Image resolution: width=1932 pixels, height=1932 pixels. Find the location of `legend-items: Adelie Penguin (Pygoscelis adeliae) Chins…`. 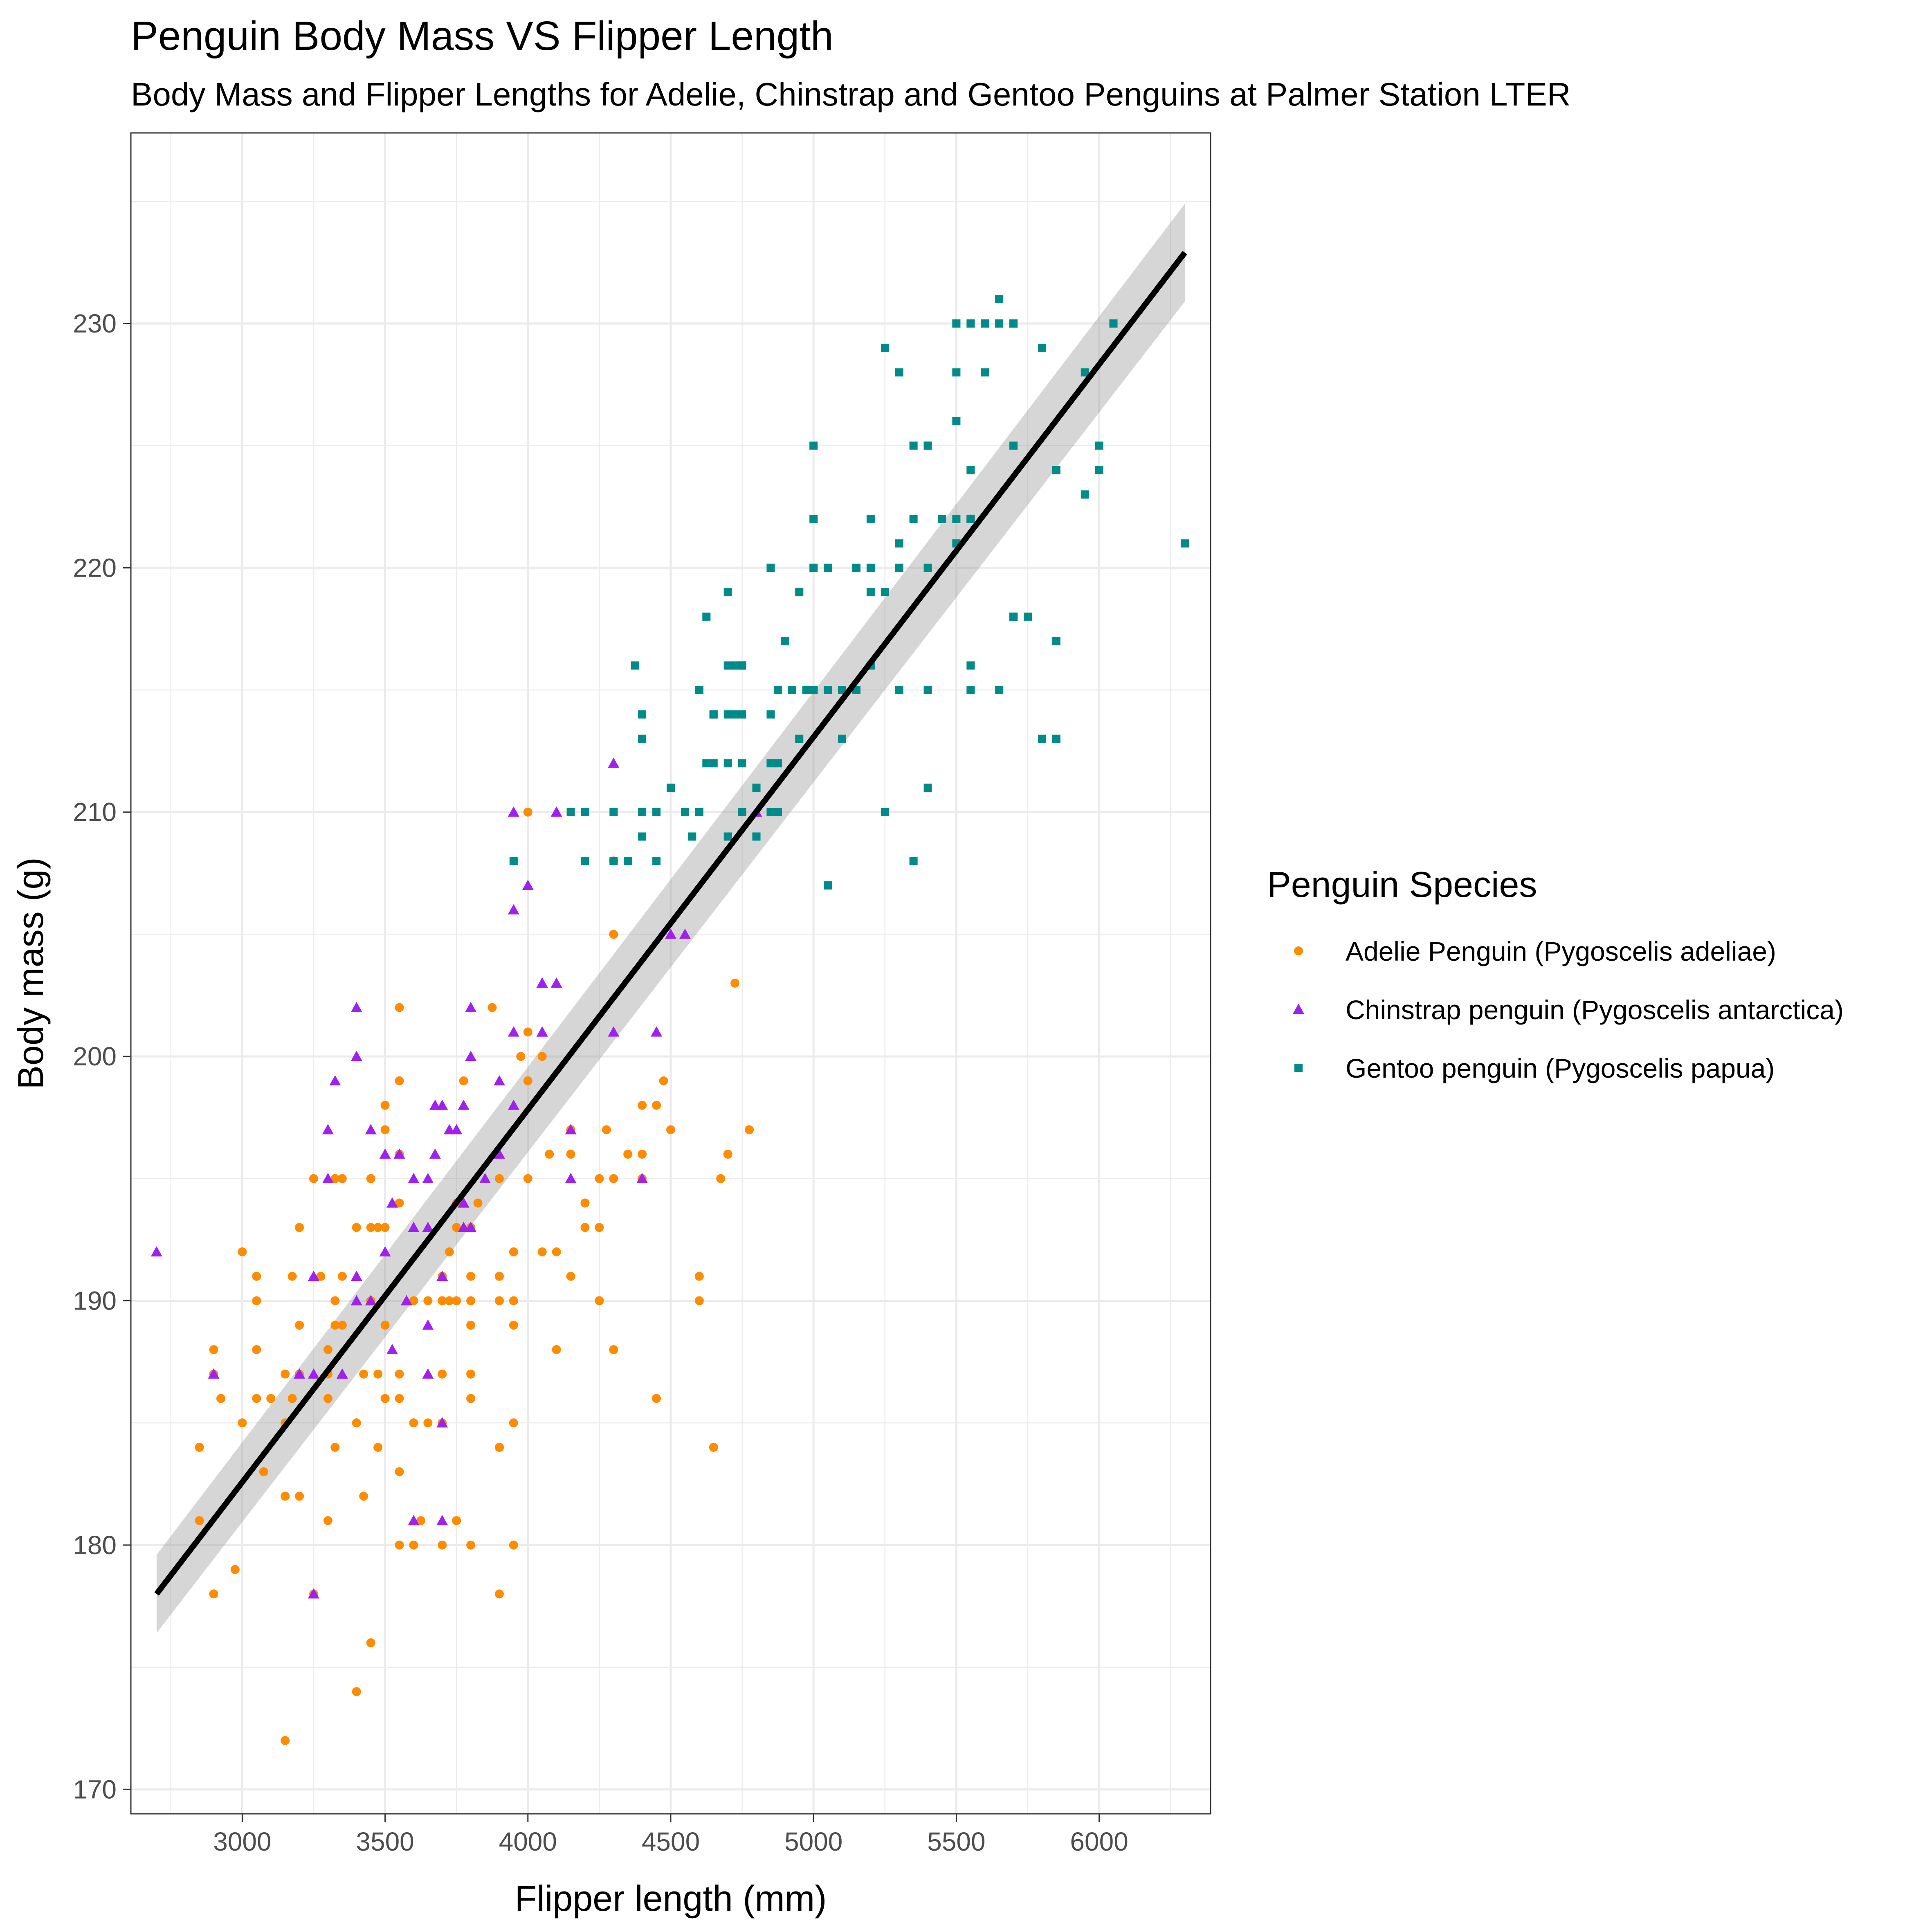

legend-items: Adelie Penguin (Pygoscelis adeliae) Chins… is located at coordinates (1568, 1009).